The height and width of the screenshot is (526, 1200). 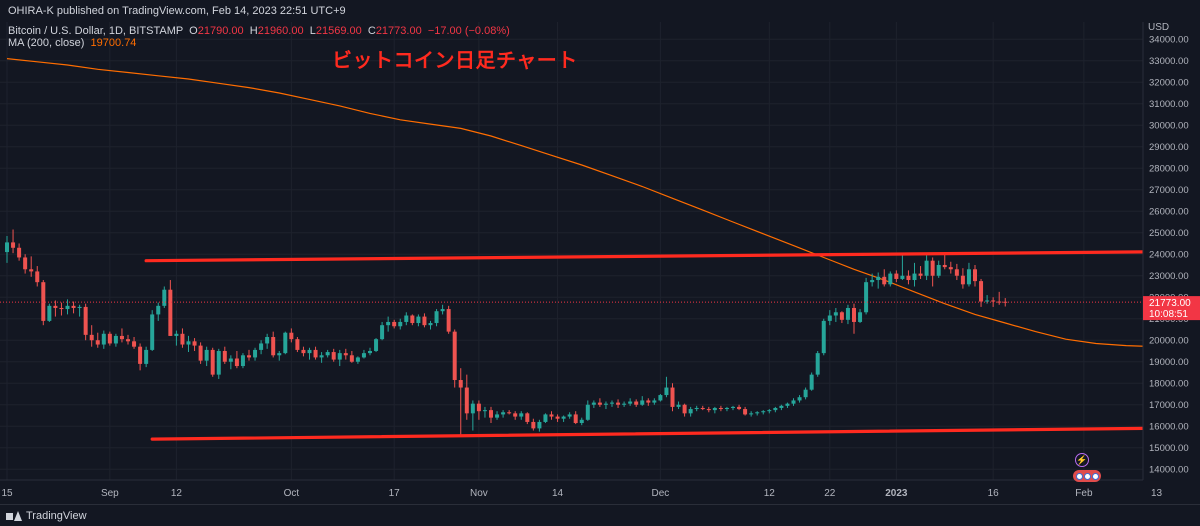 What do you see at coordinates (1169, 255) in the screenshot?
I see `y-tick-label: 24000.00` at bounding box center [1169, 255].